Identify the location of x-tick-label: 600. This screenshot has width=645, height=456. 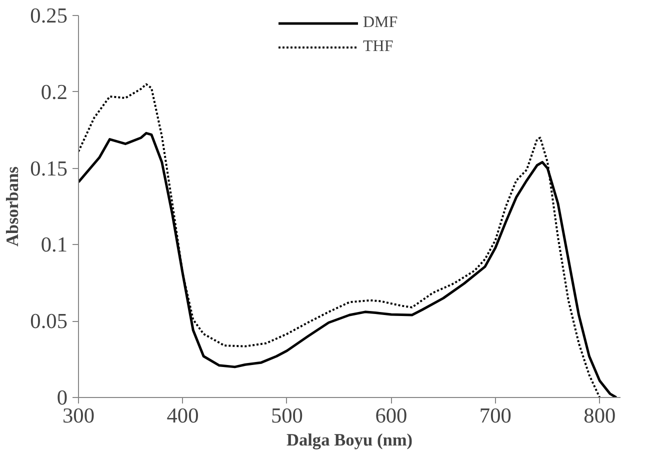
(391, 416).